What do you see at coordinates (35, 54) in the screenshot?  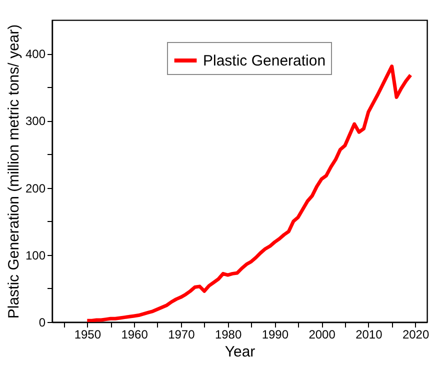 I see `y-tick-label: 400` at bounding box center [35, 54].